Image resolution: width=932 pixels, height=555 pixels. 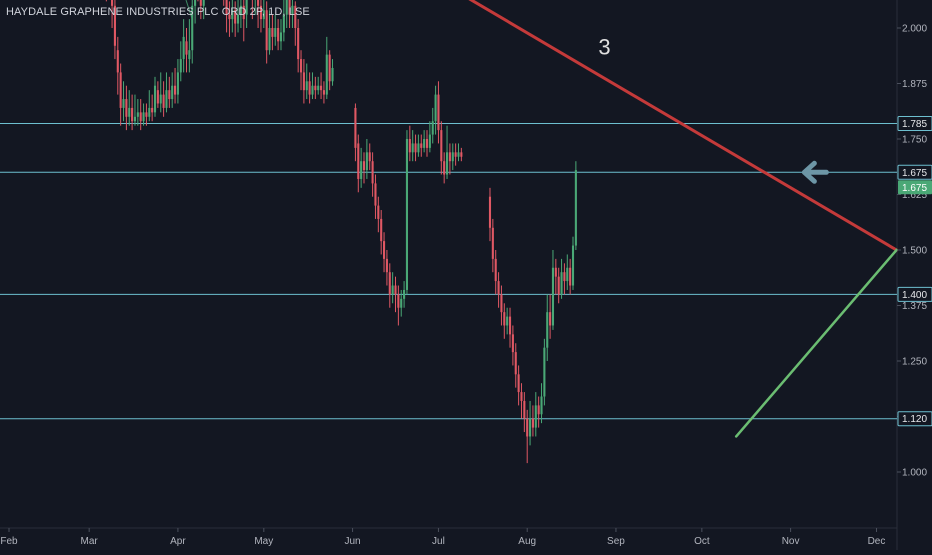 What do you see at coordinates (914, 29) in the screenshot?
I see `price-tick-label: 2.000` at bounding box center [914, 29].